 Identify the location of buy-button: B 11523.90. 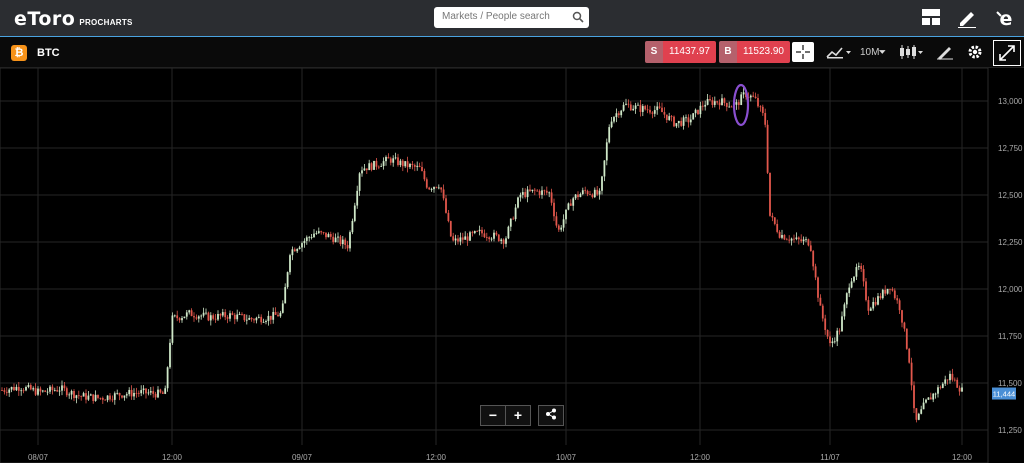
(754, 52).